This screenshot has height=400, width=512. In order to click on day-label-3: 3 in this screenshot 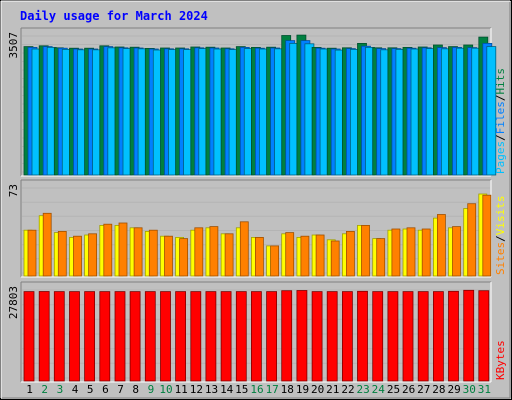, I will do `click(60, 389)`.